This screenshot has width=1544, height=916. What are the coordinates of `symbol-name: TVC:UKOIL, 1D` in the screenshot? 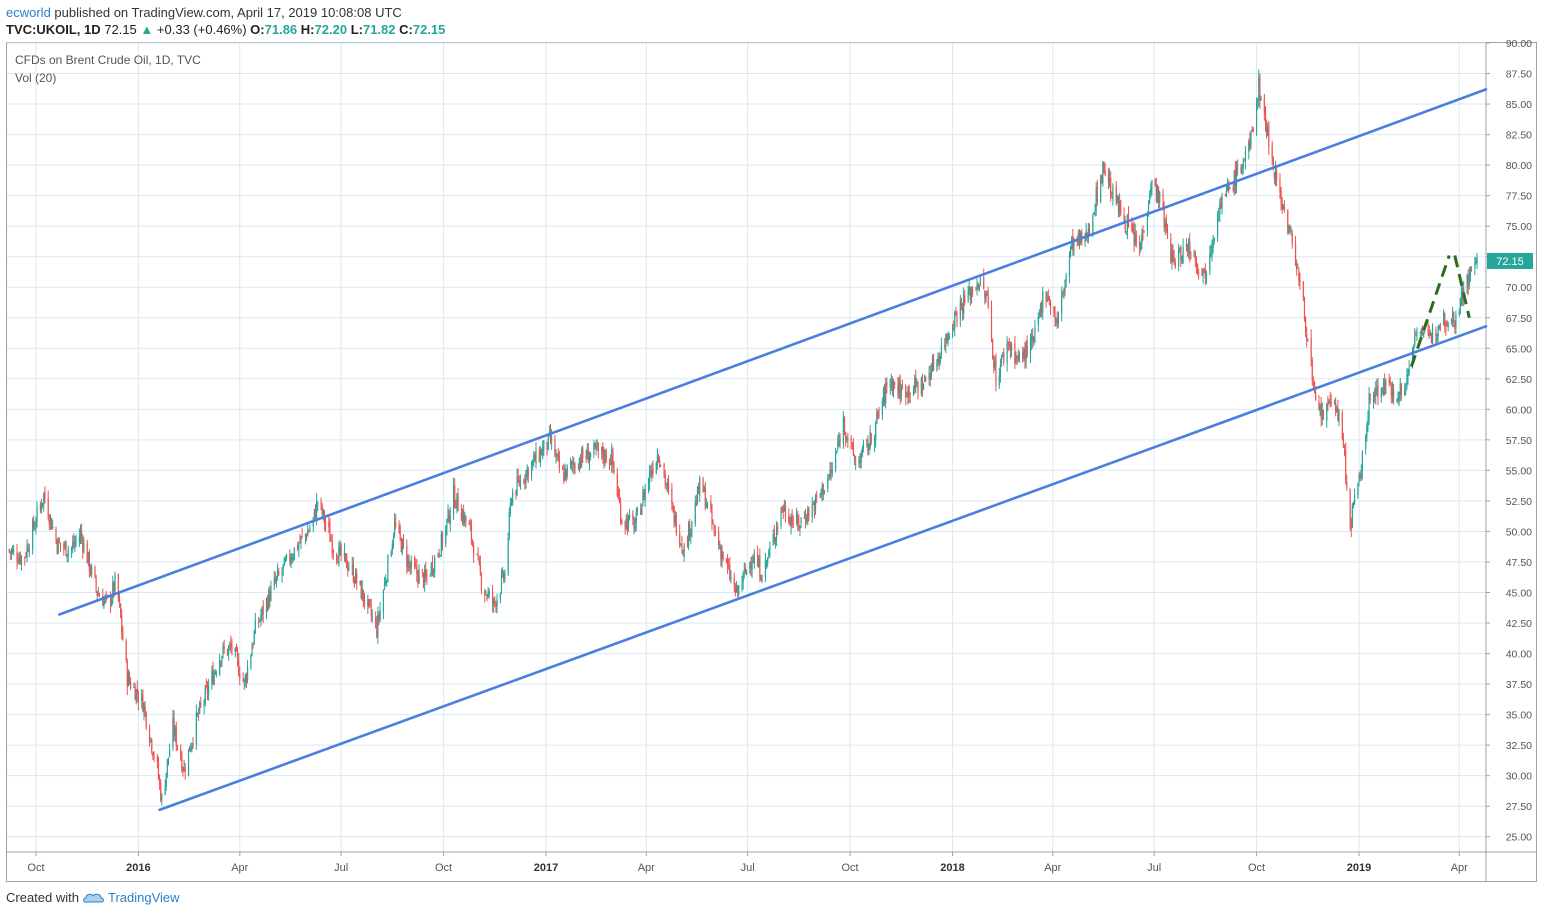 It's located at (53, 29).